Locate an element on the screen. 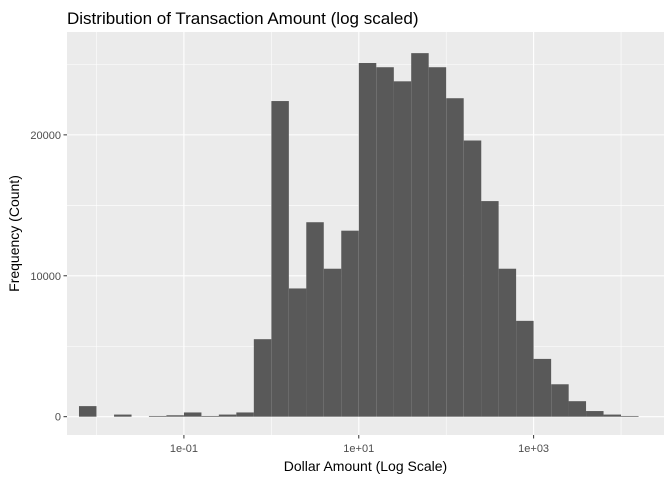  y-axis-title: Frequency (Count) is located at coordinates (14, 233).